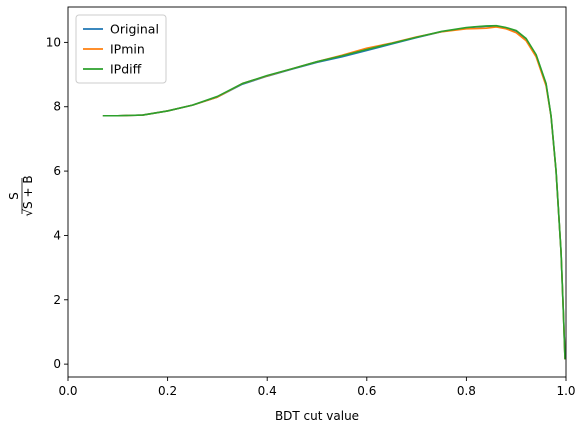 The width and height of the screenshot is (587, 432). Describe the element at coordinates (57, 107) in the screenshot. I see `y-tick-label: 8` at that location.